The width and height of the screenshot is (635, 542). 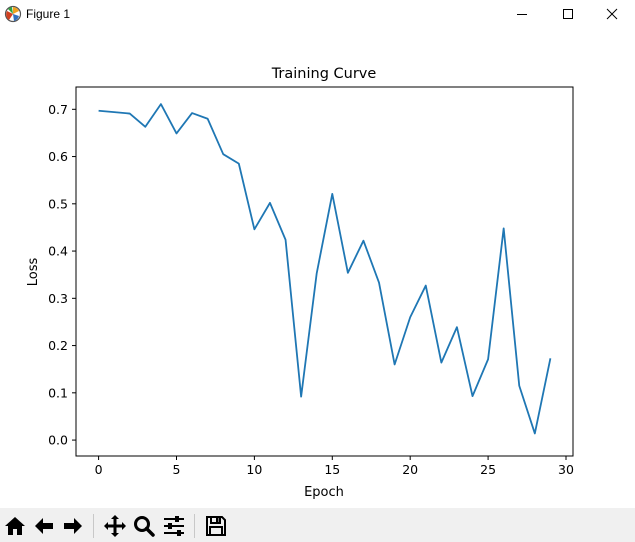 I want to click on save-button, so click(x=216, y=526).